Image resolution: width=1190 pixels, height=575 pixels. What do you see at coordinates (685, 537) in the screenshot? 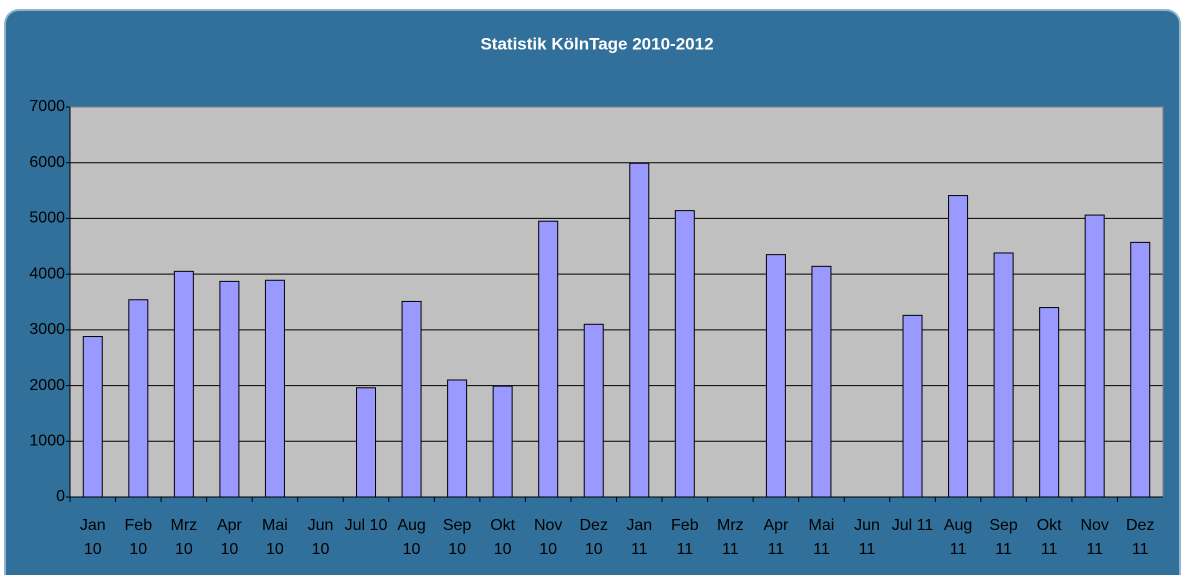
I see `x-tick-label: Feb 11` at bounding box center [685, 537].